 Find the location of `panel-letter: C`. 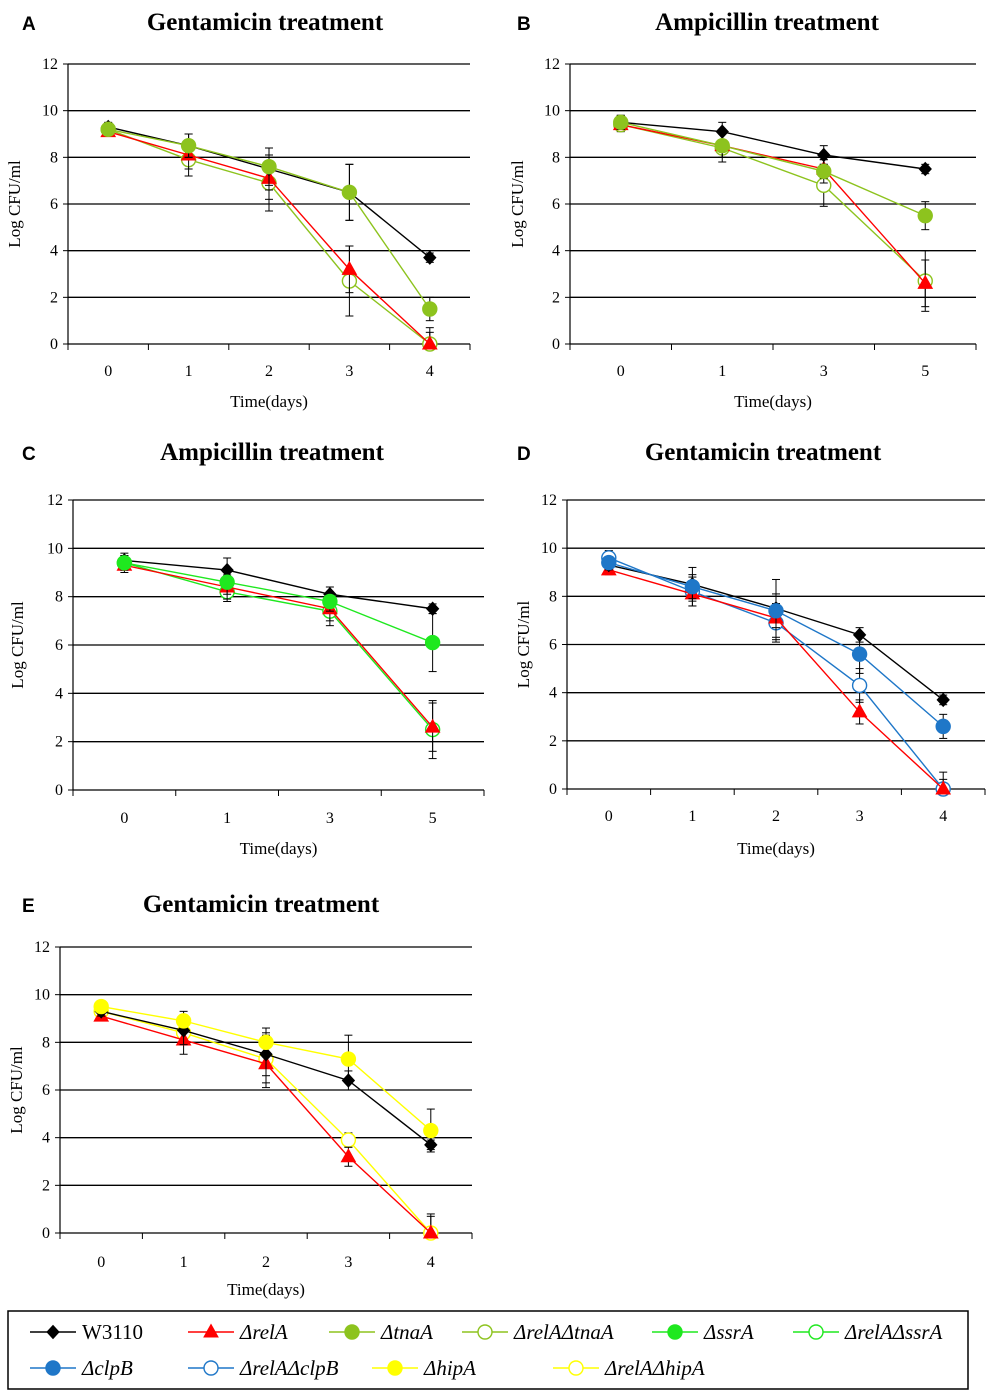

panel-letter: C is located at coordinates (29, 454).